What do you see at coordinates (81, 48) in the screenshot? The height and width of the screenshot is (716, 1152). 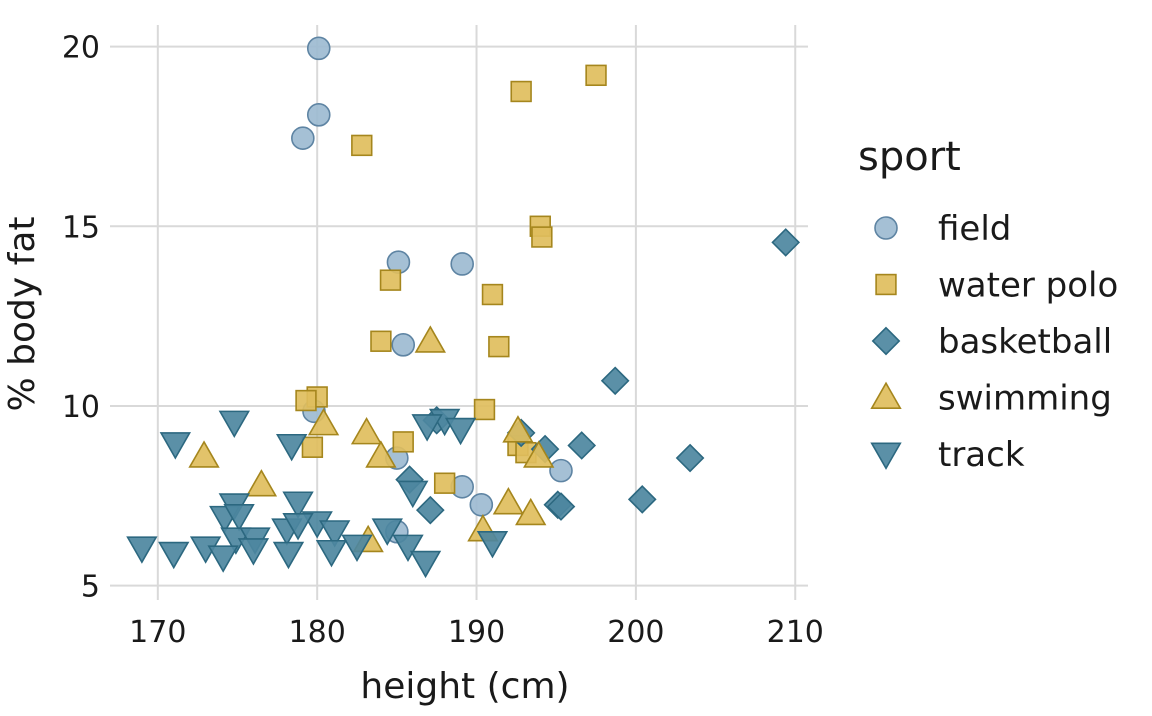 I see `y-tick-label: 20` at bounding box center [81, 48].